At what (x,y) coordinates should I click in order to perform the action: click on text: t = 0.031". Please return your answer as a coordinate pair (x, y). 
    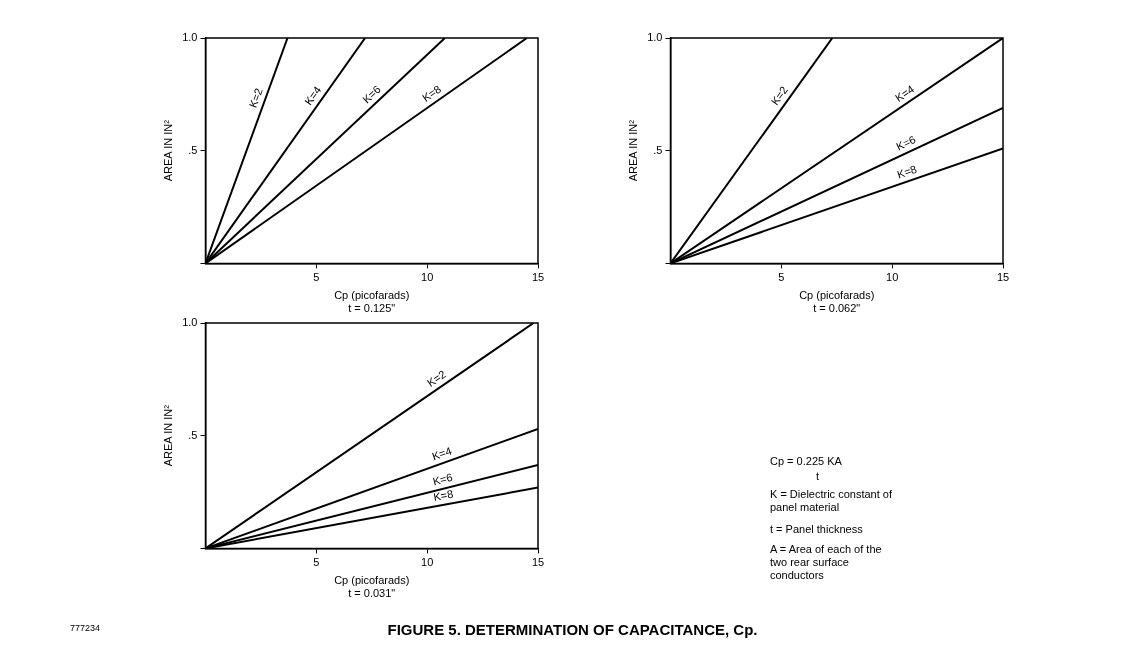
    Looking at the image, I should click on (372, 593).